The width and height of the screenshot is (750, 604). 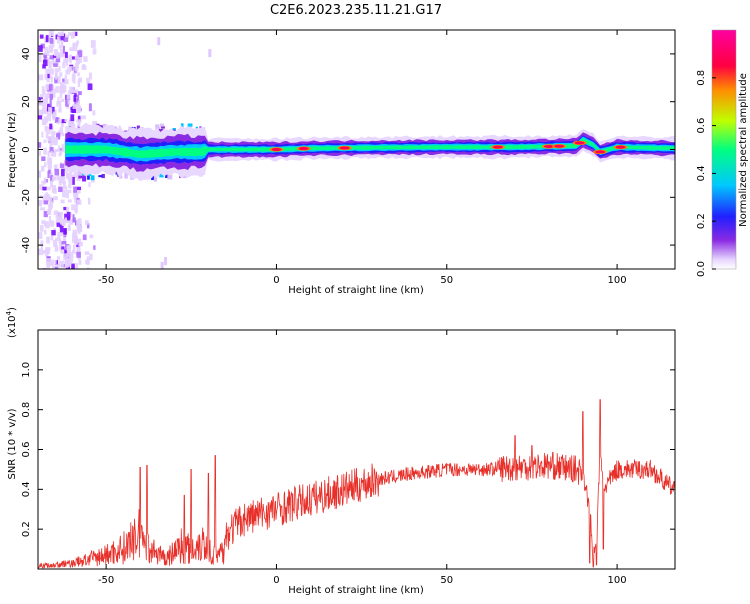 I want to click on spectrogram-x-tick-label: -50, so click(x=106, y=280).